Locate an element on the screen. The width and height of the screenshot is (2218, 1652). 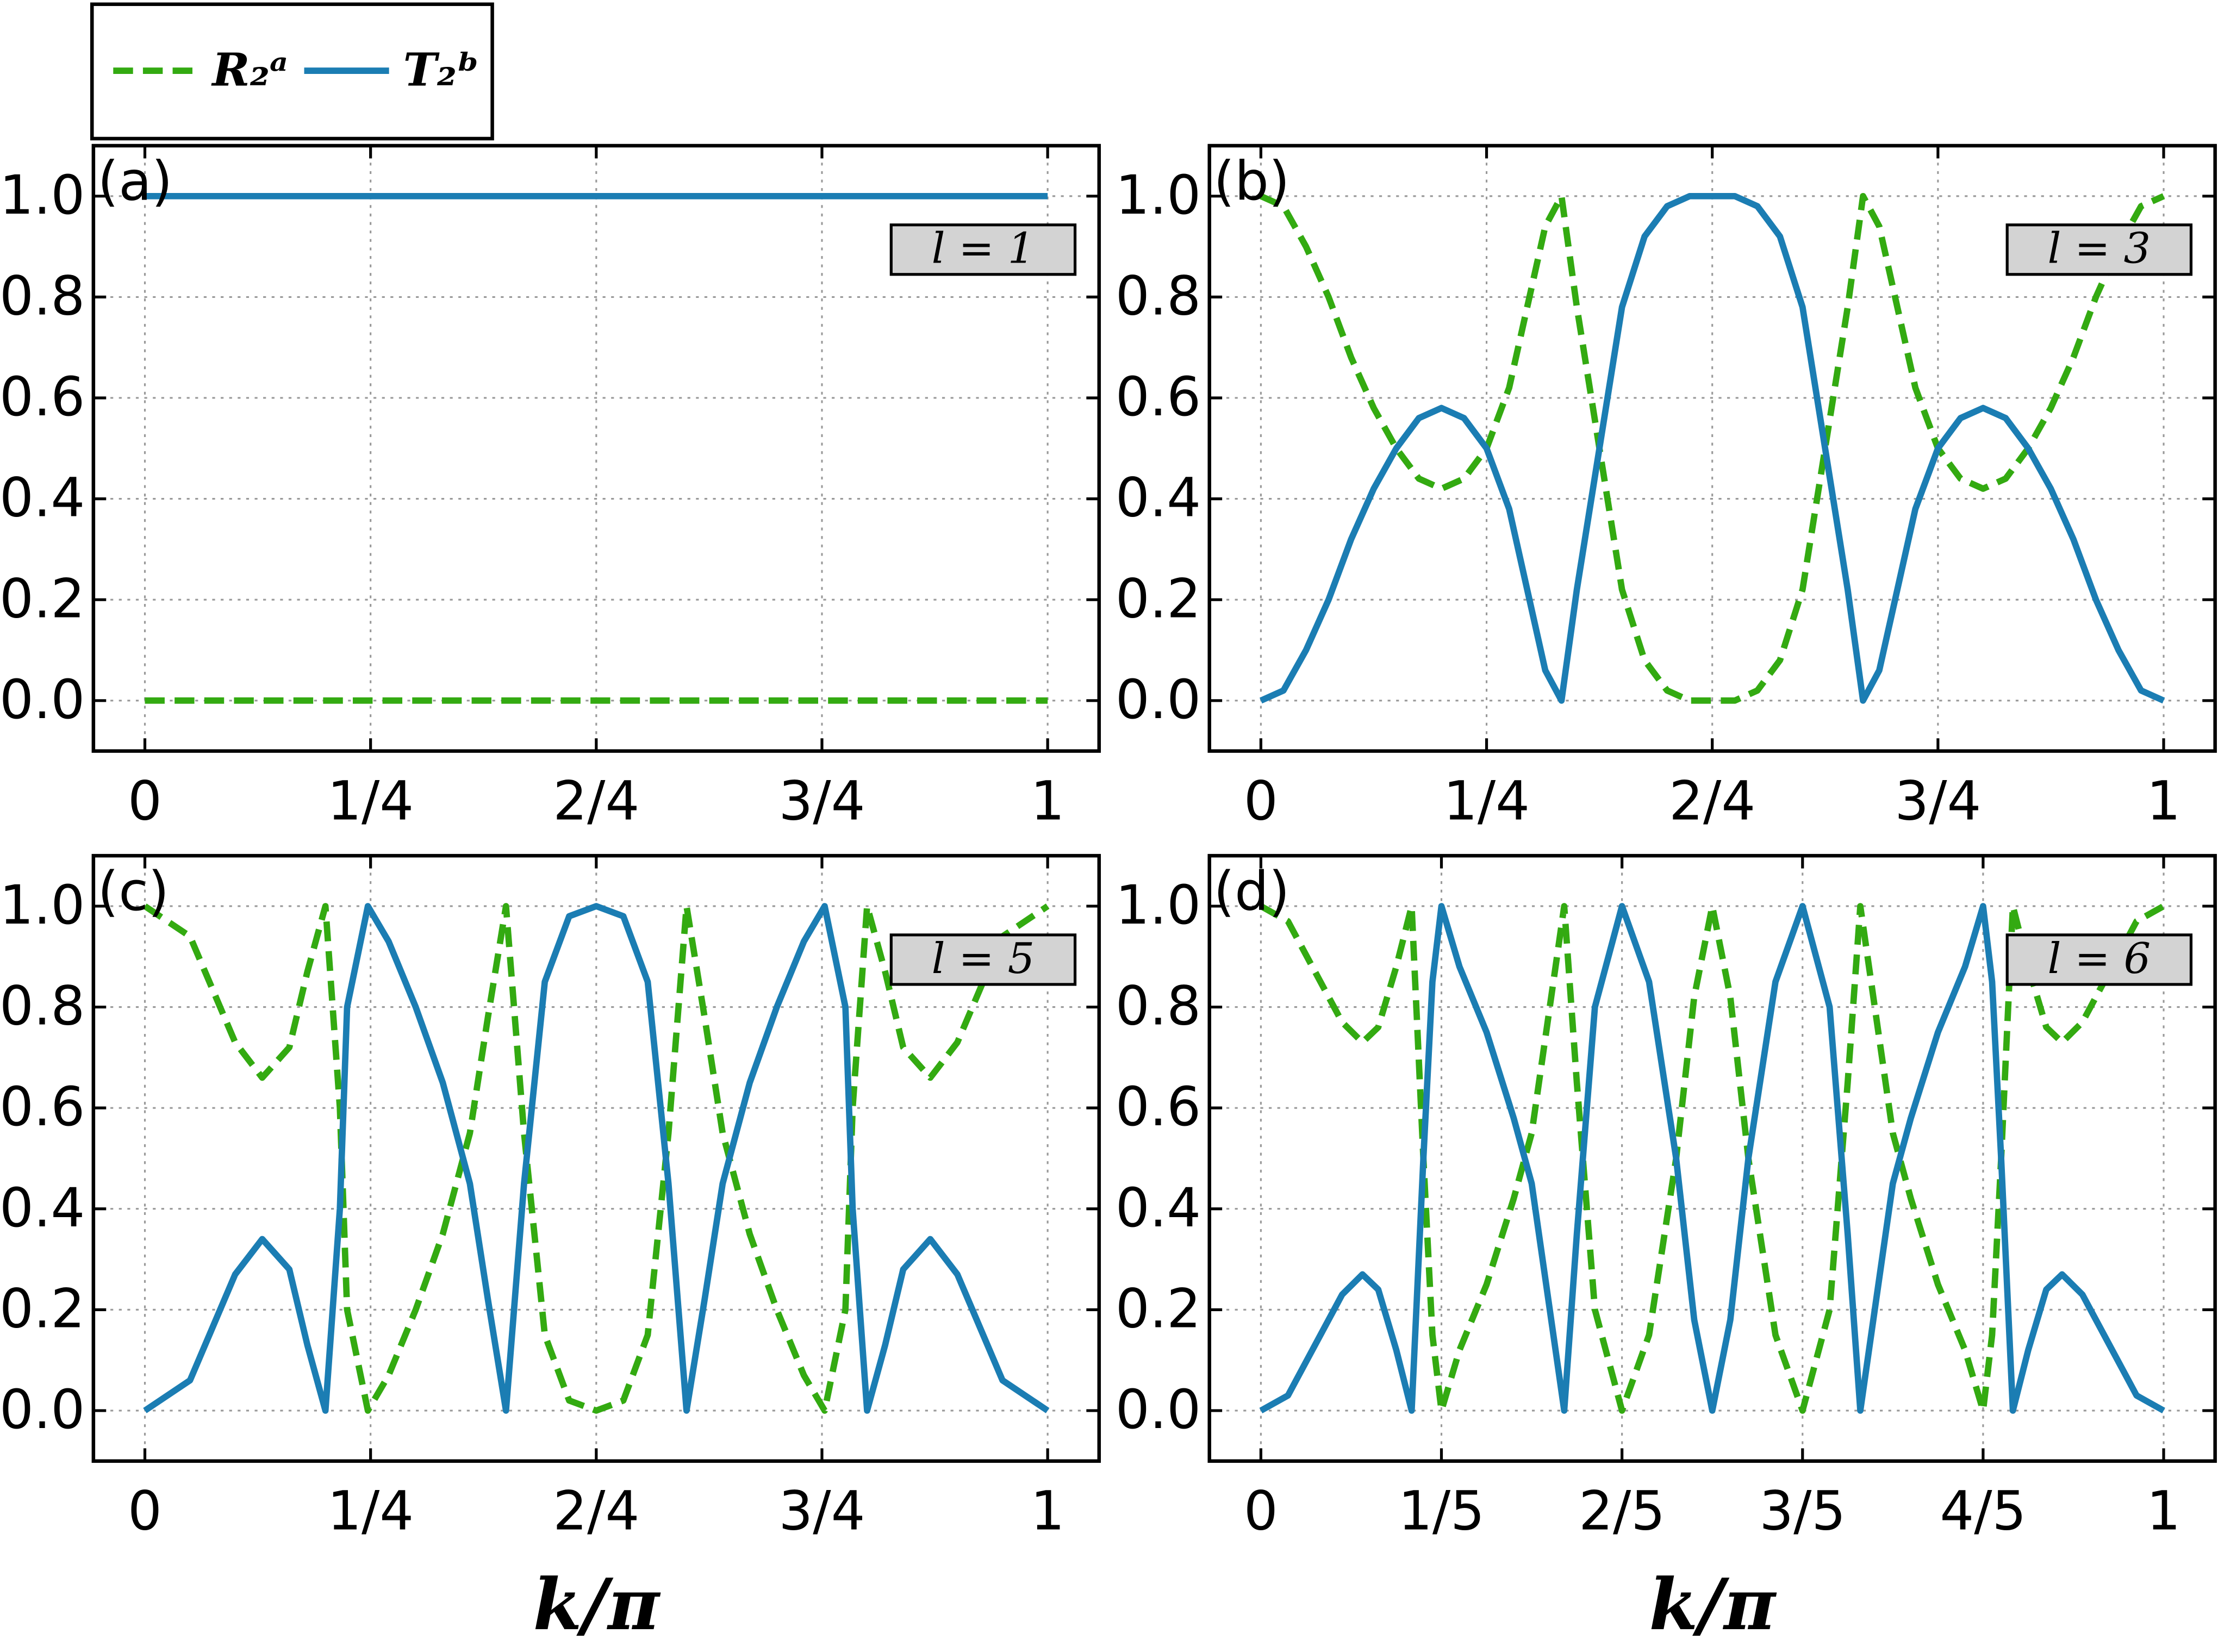
panel-label: (b) is located at coordinates (1252, 182).